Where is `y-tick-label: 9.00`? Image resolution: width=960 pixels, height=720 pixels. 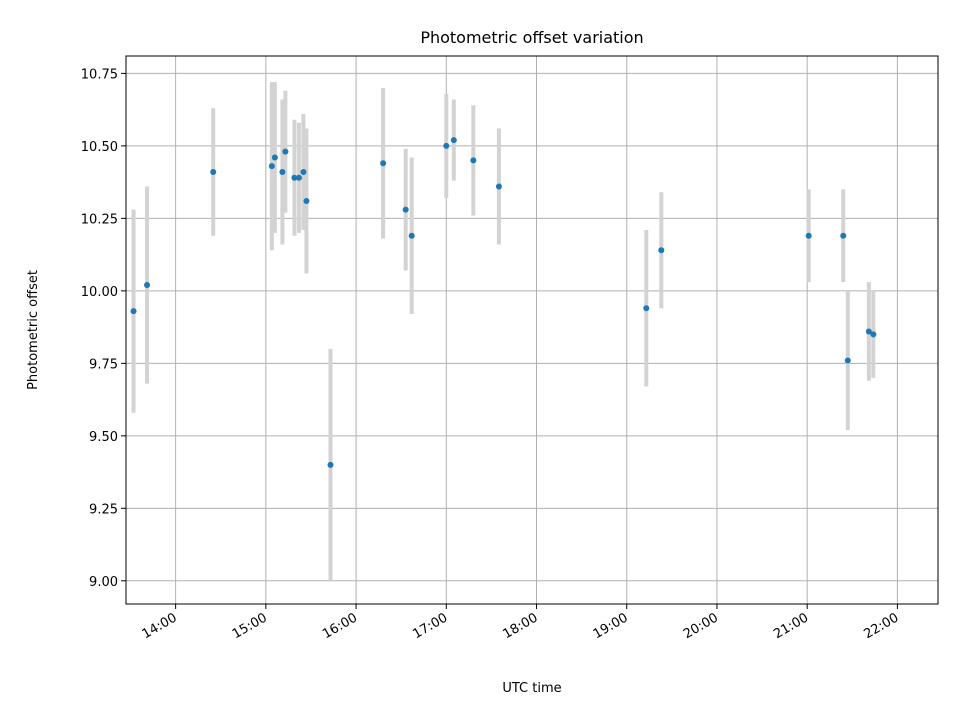
y-tick-label: 9.00 is located at coordinates (103, 582).